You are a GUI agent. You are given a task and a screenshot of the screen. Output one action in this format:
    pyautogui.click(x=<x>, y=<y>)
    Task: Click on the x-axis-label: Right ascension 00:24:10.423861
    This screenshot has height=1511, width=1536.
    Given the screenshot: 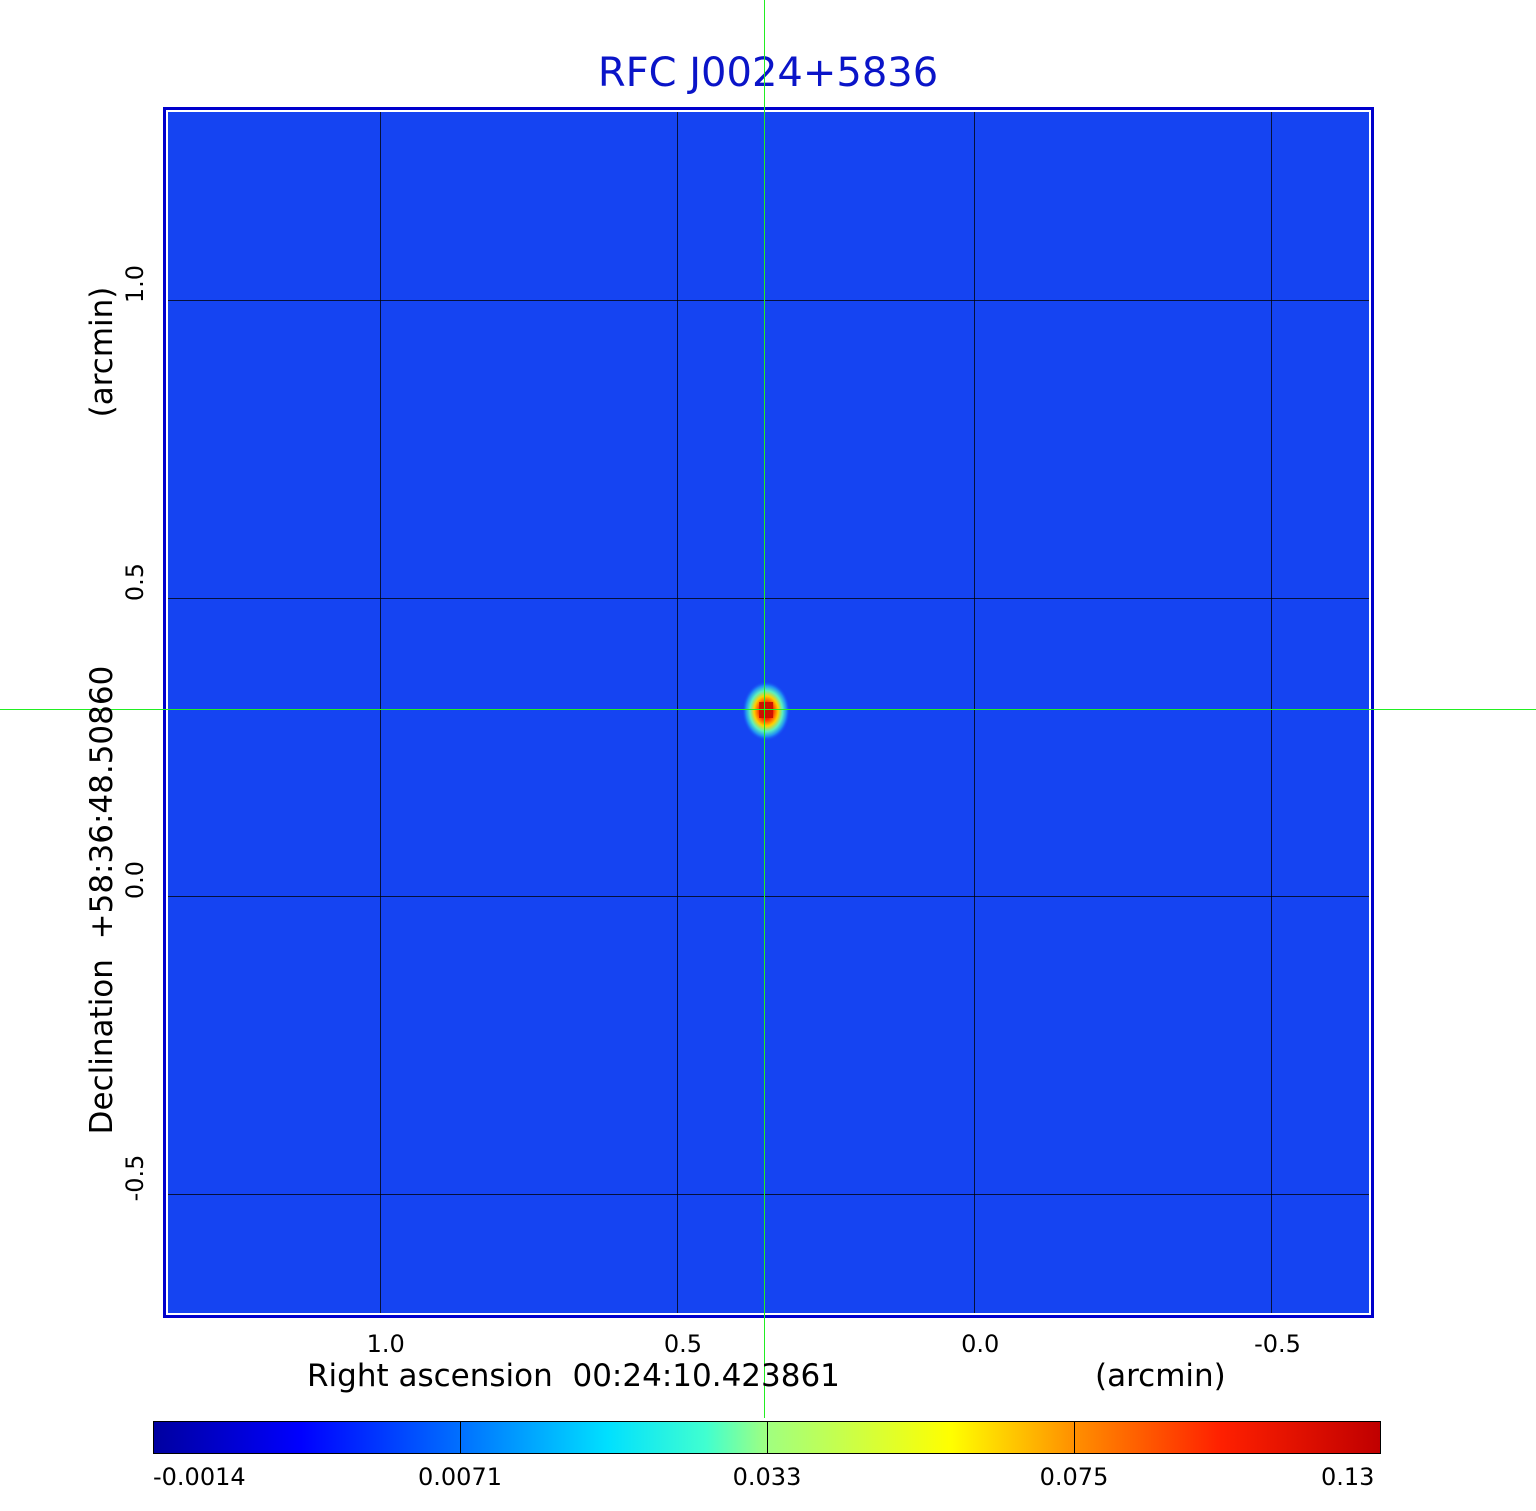 What is the action you would take?
    pyautogui.click(x=573, y=1376)
    